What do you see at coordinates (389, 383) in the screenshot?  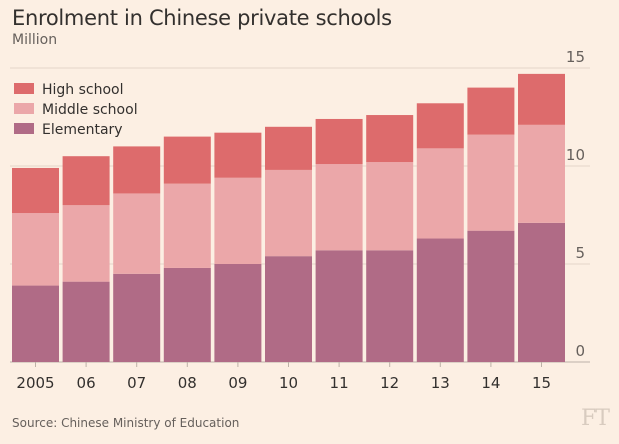 I see `x-tick-label: 12` at bounding box center [389, 383].